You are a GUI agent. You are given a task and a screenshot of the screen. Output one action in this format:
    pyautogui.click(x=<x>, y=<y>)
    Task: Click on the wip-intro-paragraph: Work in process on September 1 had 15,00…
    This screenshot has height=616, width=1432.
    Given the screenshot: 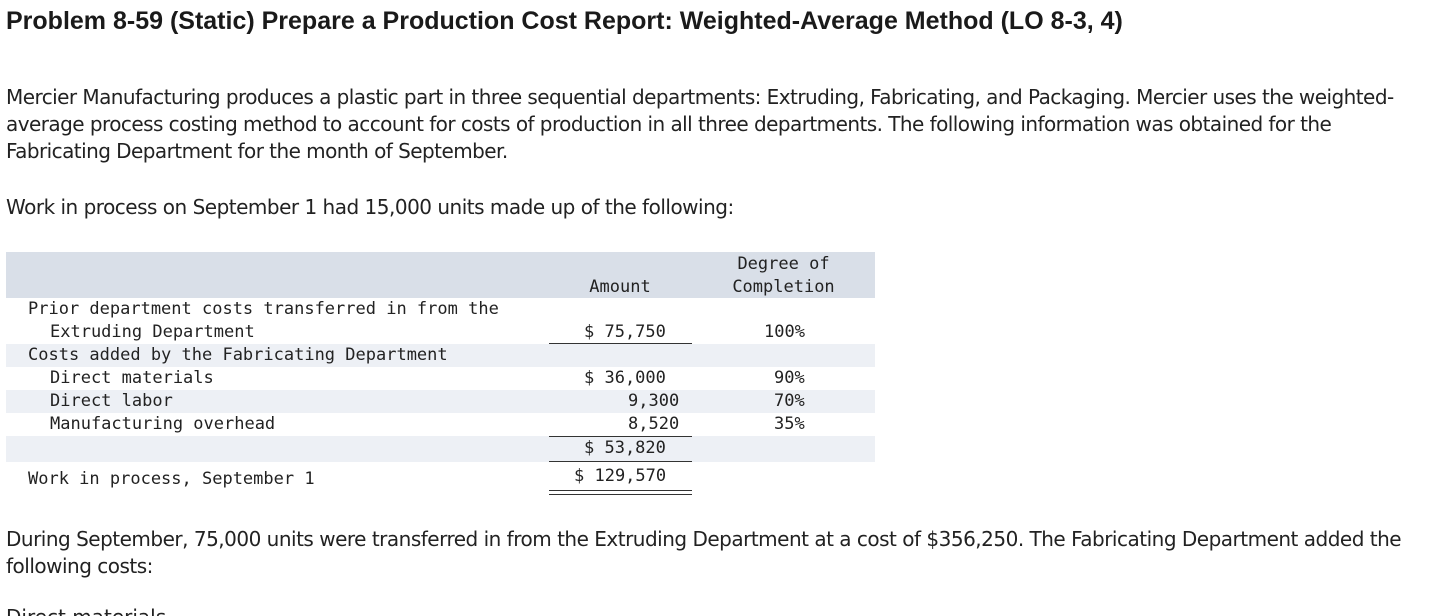 What is the action you would take?
    pyautogui.click(x=370, y=207)
    